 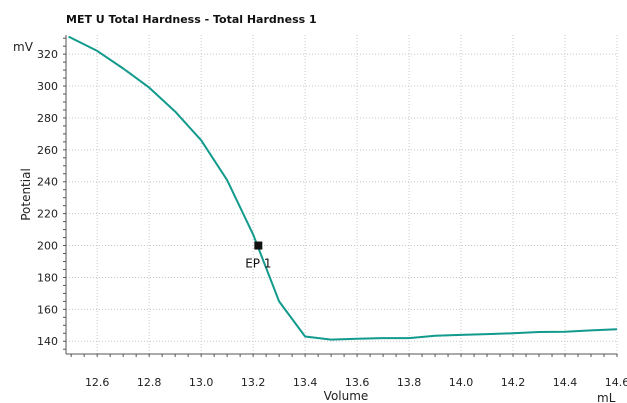 What do you see at coordinates (346, 396) in the screenshot?
I see `x-axis-label: Volume` at bounding box center [346, 396].